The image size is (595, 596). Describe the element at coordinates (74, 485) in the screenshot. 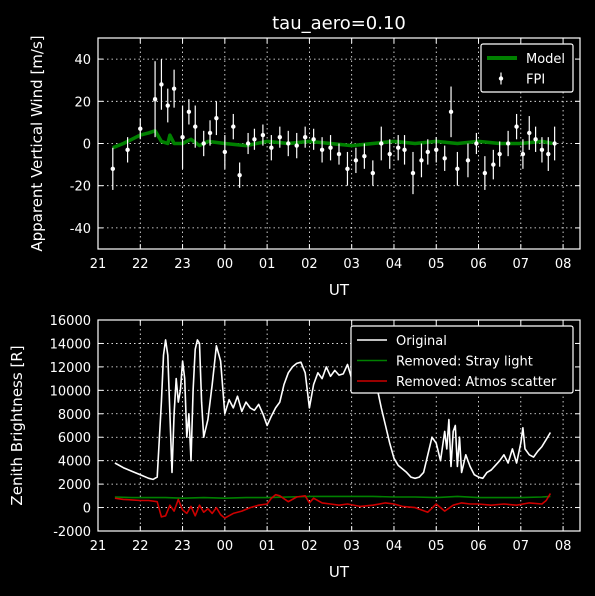

I see `y-tick-label: 2000` at that location.